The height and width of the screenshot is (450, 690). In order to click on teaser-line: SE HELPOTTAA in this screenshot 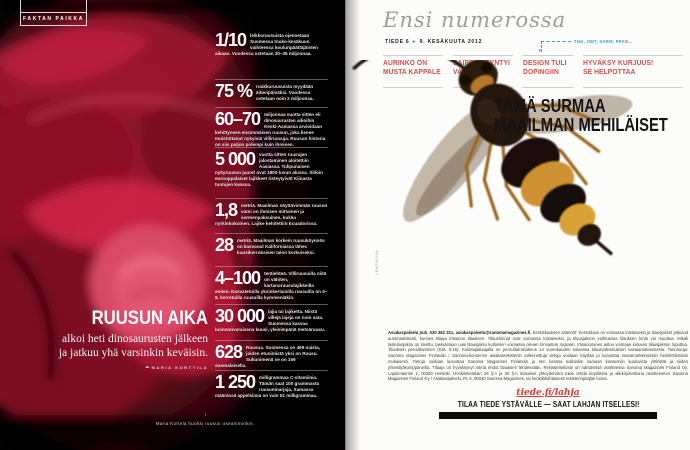, I will do `click(609, 71)`.